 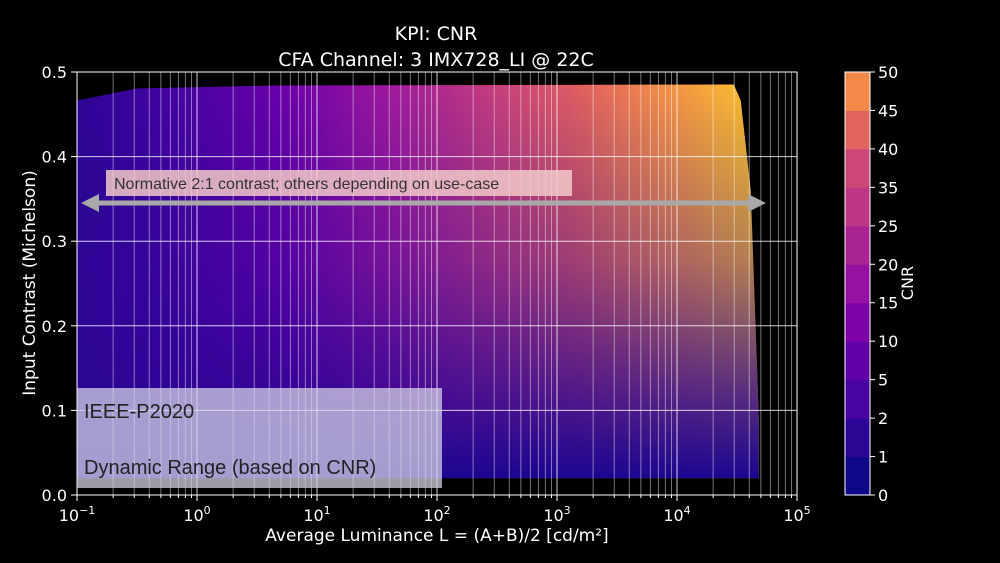 I want to click on y-axis-ticks: 0.0 0.1 0.2 0.3 0.4 0.5, so click(x=59, y=284).